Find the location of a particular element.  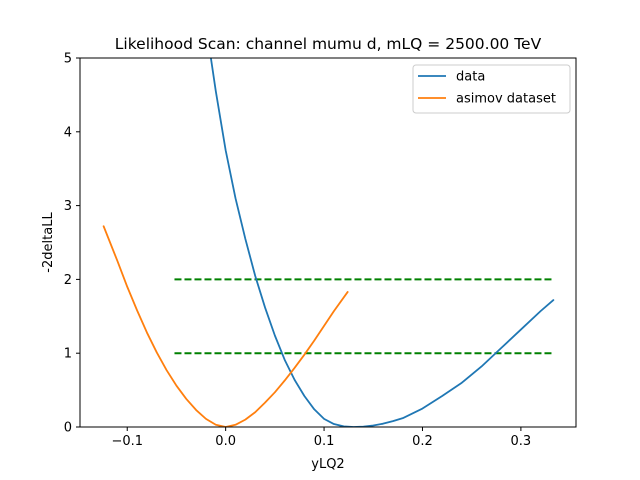

x-tick-label: 0.1 is located at coordinates (324, 441).